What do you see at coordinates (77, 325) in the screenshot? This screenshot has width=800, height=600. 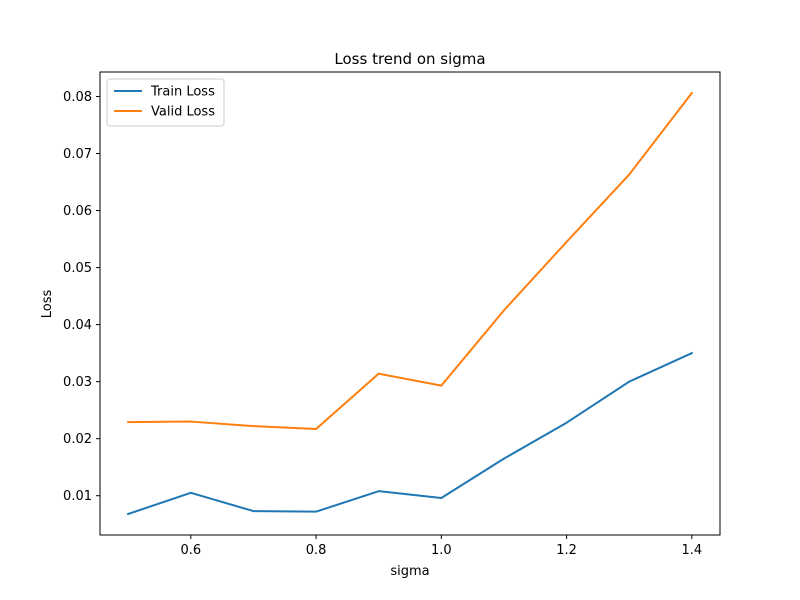 I see `y-tick-label: 0.04` at bounding box center [77, 325].